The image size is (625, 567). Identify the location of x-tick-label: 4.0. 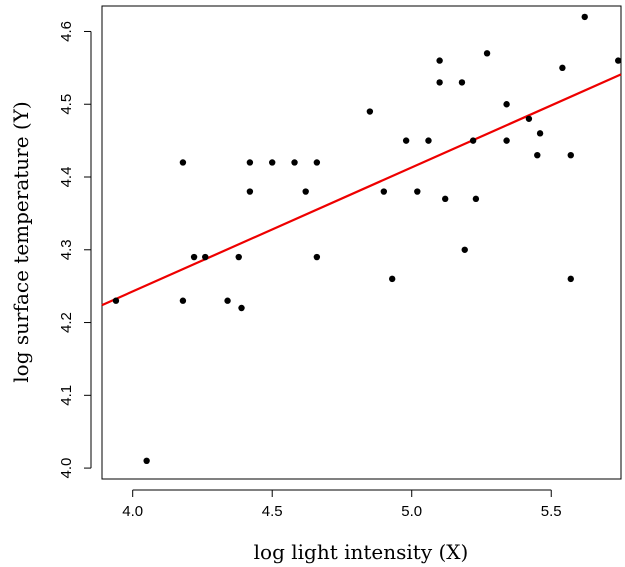
(132, 511).